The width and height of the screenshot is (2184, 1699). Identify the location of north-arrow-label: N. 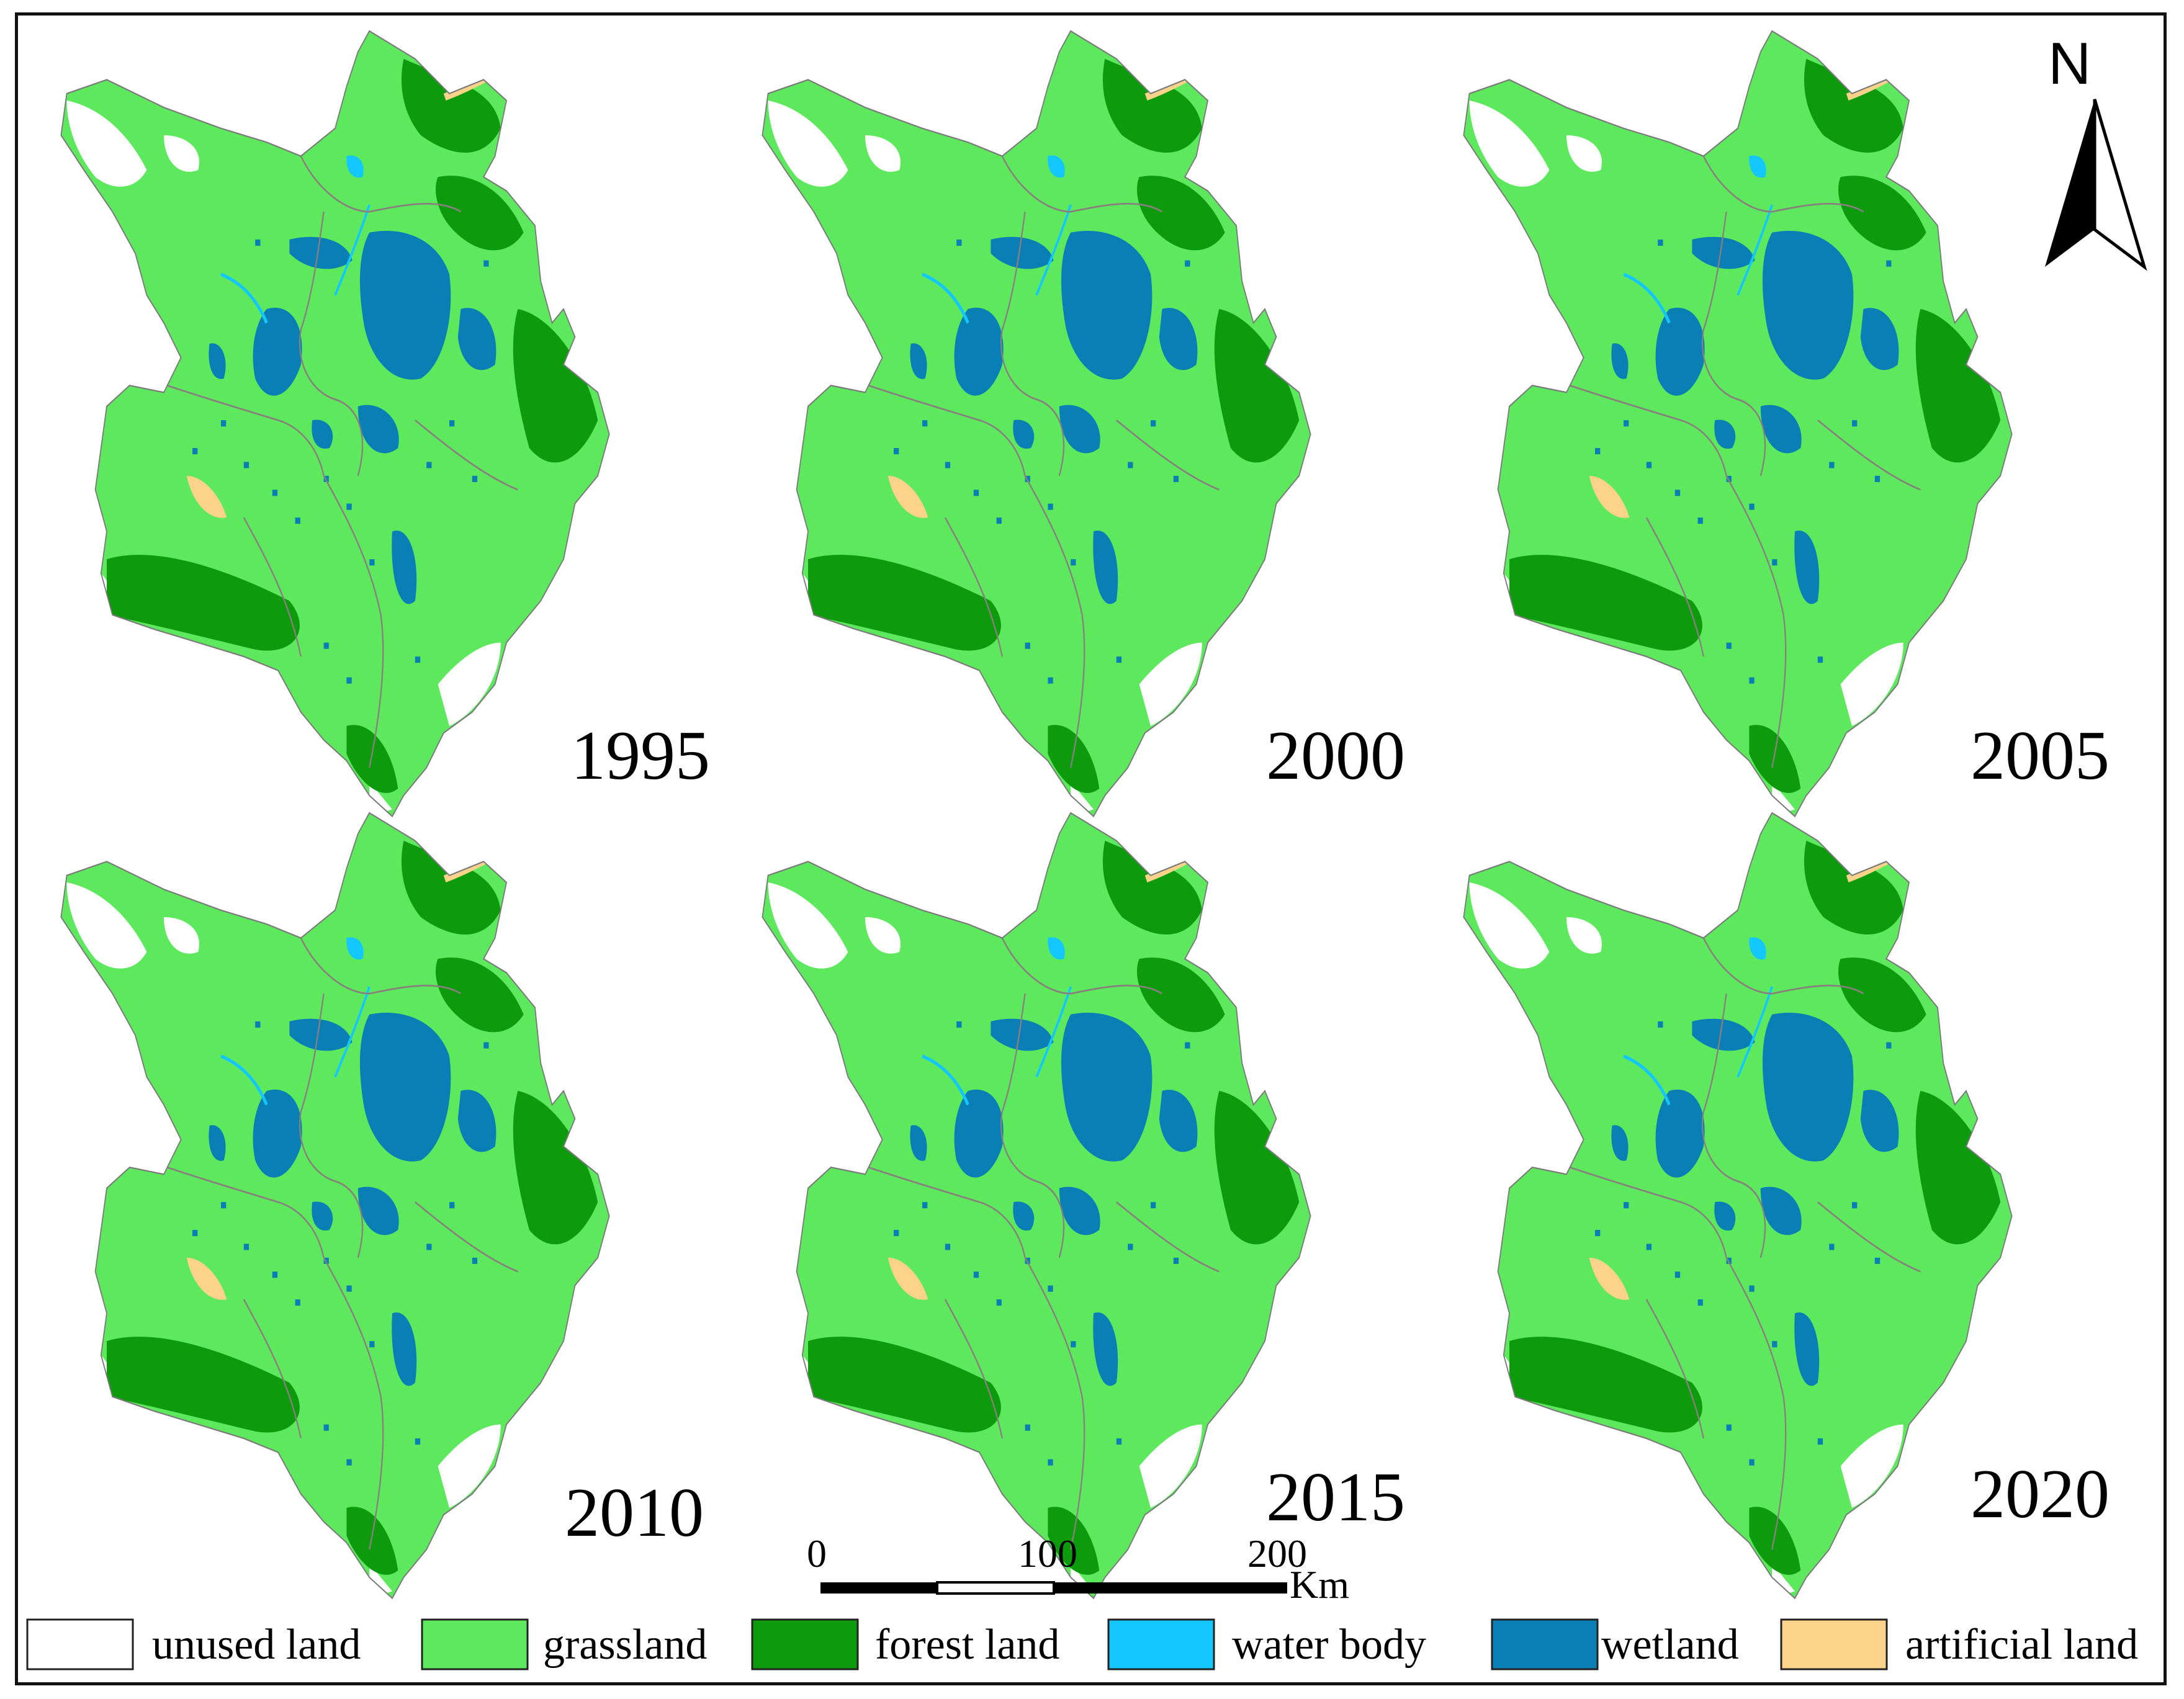
(2069, 63).